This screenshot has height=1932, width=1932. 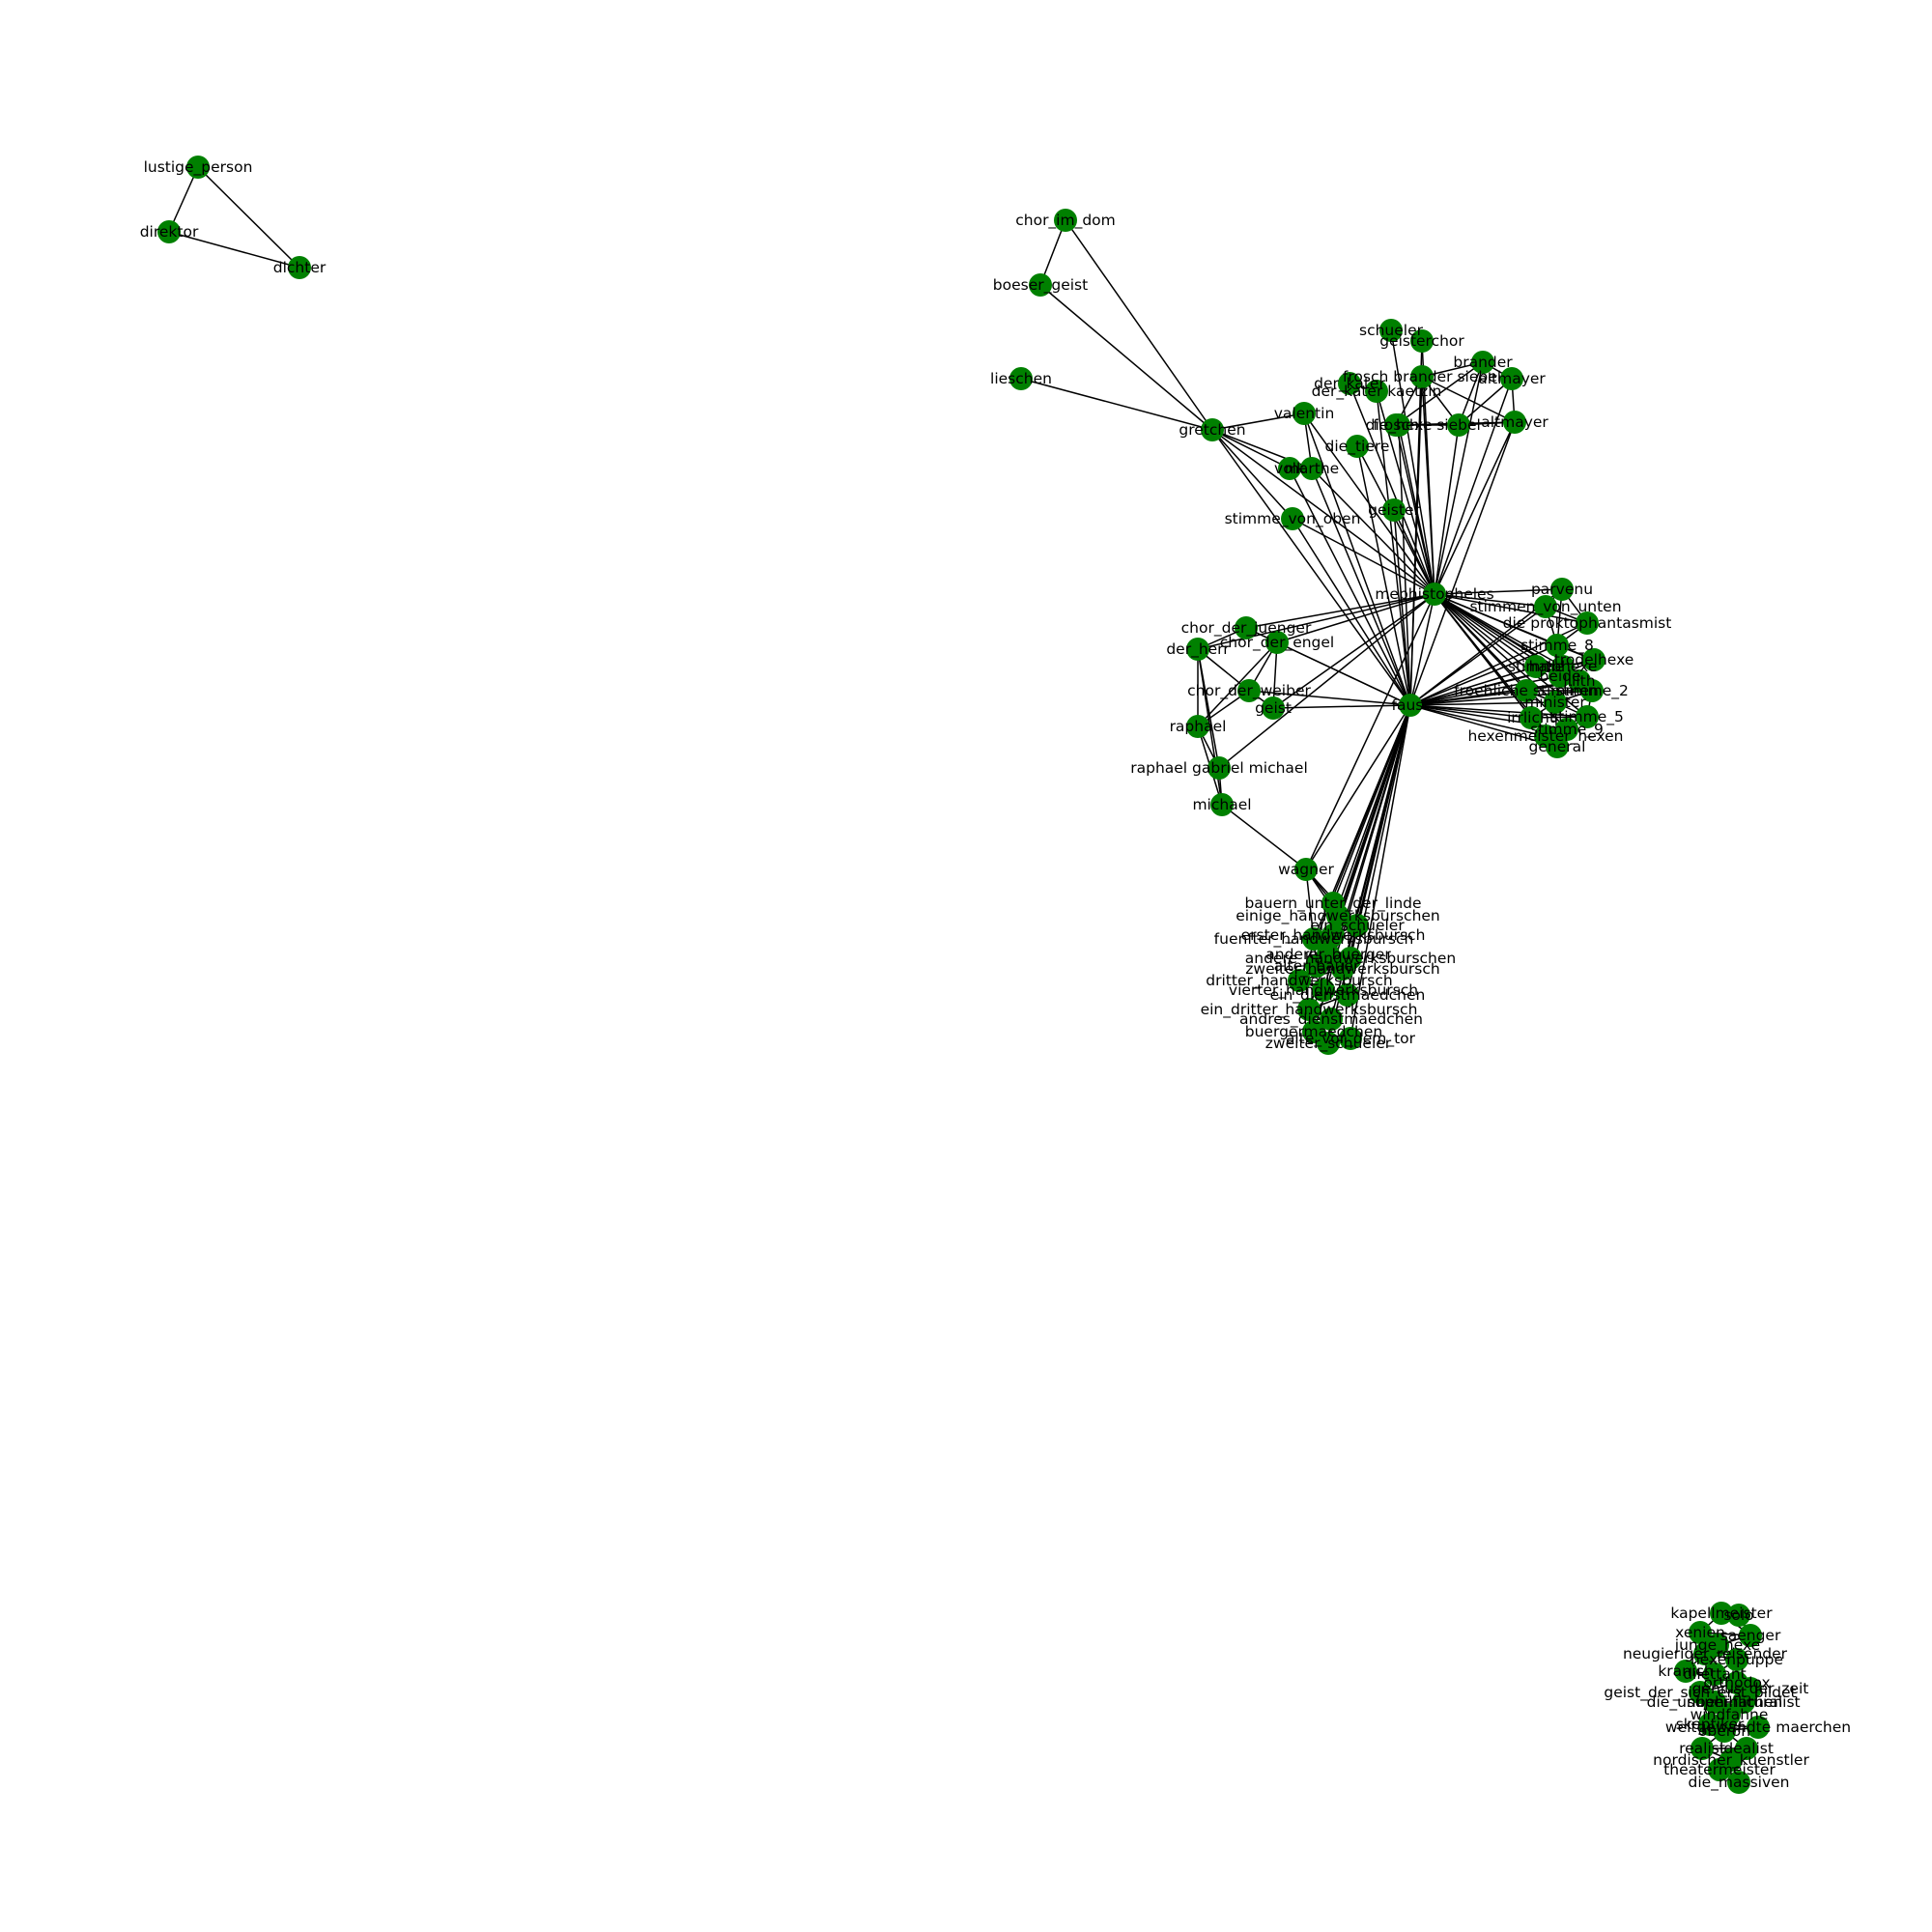 I want to click on node-proktophantasmist, so click(x=1587, y=623).